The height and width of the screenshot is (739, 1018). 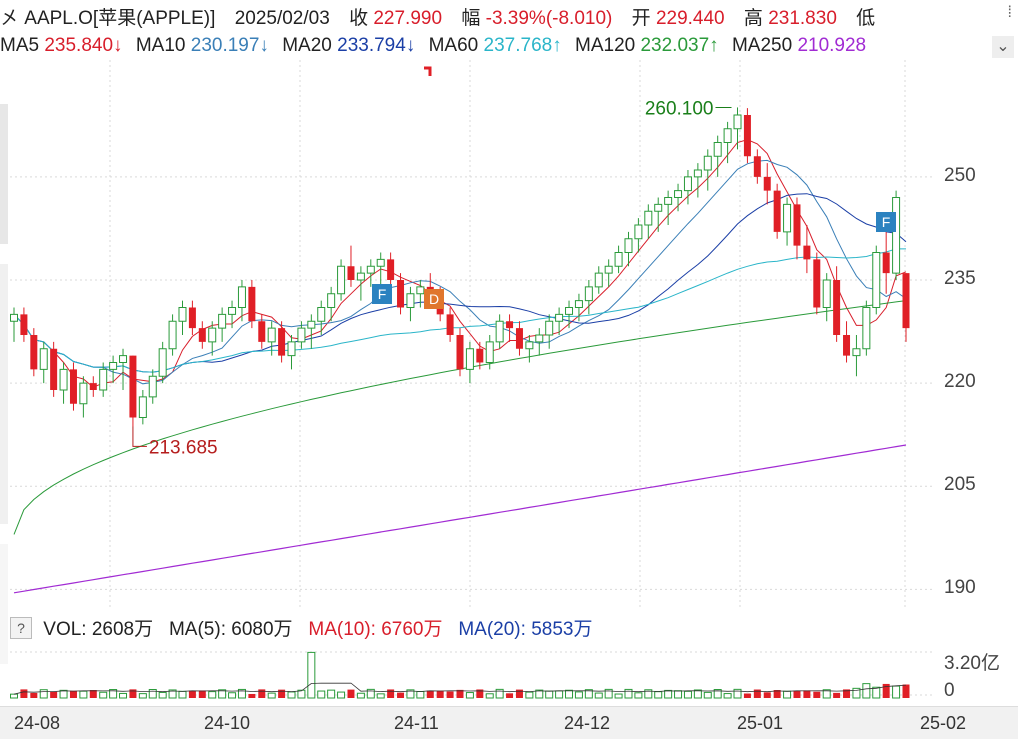 What do you see at coordinates (375, 629) in the screenshot?
I see `vol-ma10-label: MA(10): 6760万` at bounding box center [375, 629].